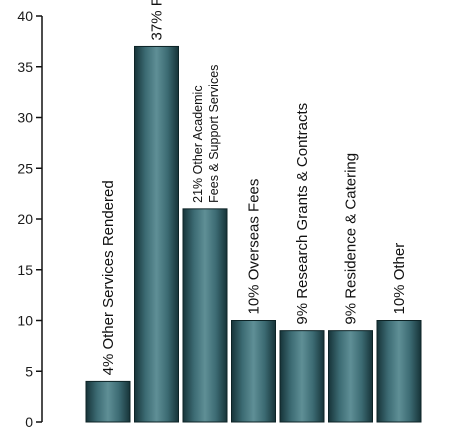 This screenshot has width=457, height=430. What do you see at coordinates (351, 239) in the screenshot?
I see `bar-label: 9% Residence & Catering` at bounding box center [351, 239].